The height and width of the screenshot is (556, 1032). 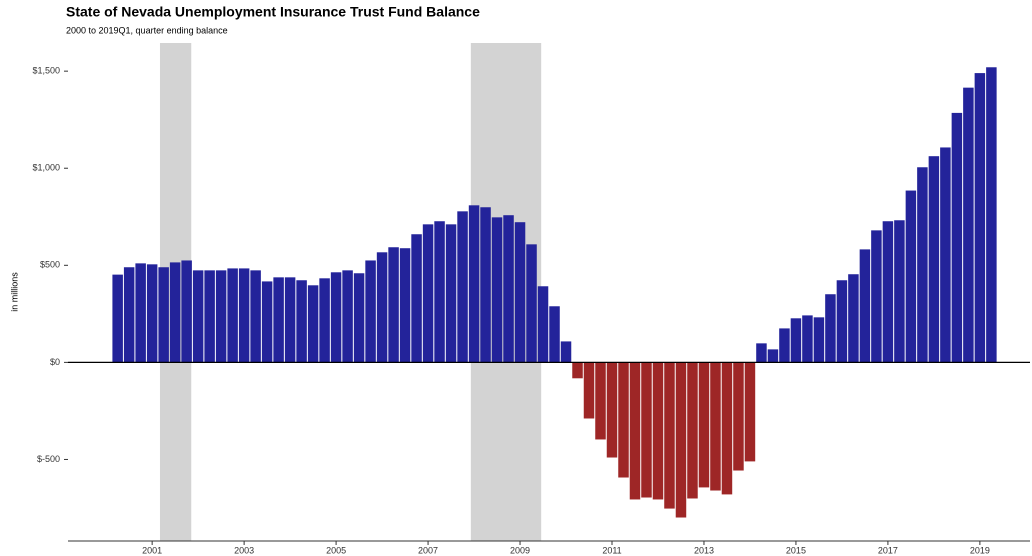 What do you see at coordinates (704, 550) in the screenshot?
I see `x-tick-label: 2013` at bounding box center [704, 550].